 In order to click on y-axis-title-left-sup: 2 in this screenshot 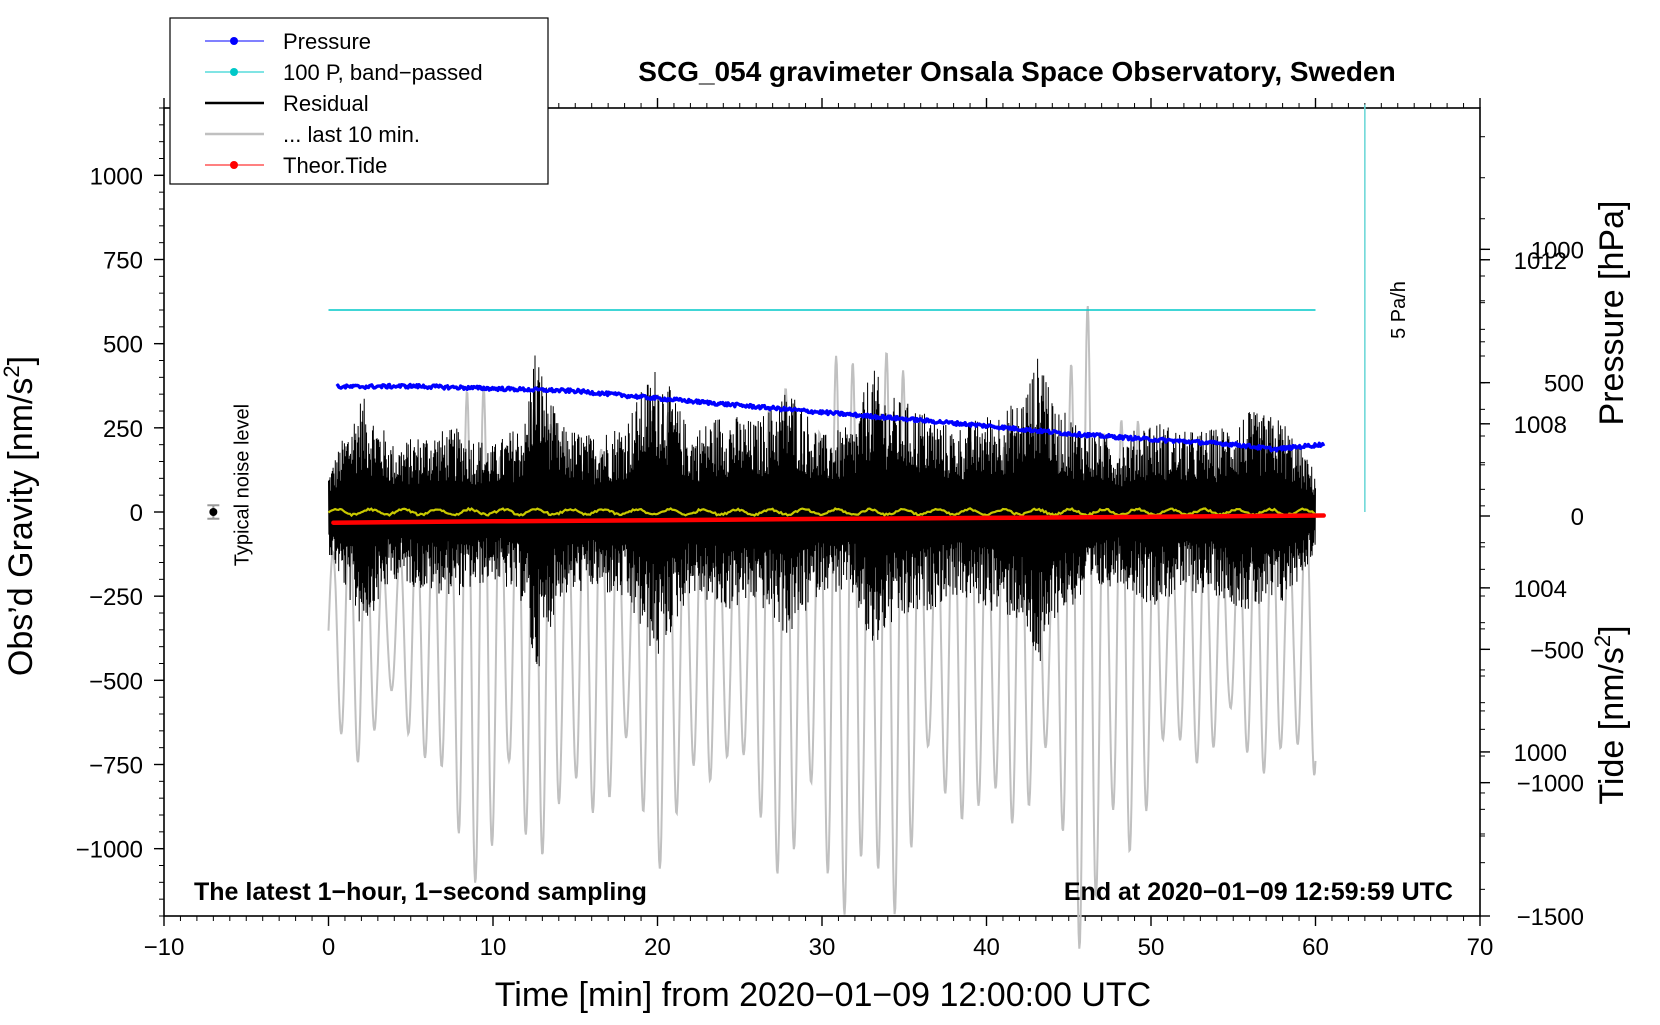, I will do `click(12, 371)`.